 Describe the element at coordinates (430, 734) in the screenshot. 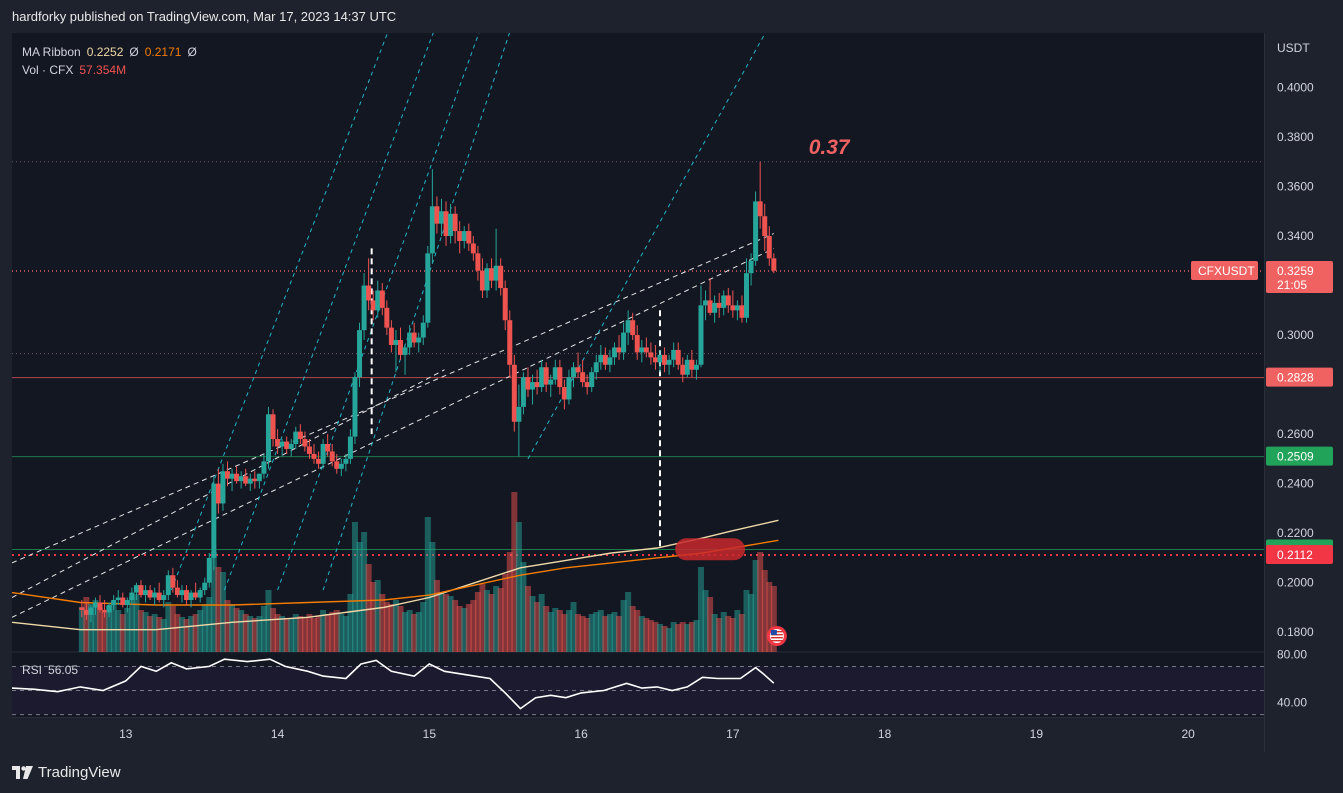

I see `time-tick-label: 15` at that location.